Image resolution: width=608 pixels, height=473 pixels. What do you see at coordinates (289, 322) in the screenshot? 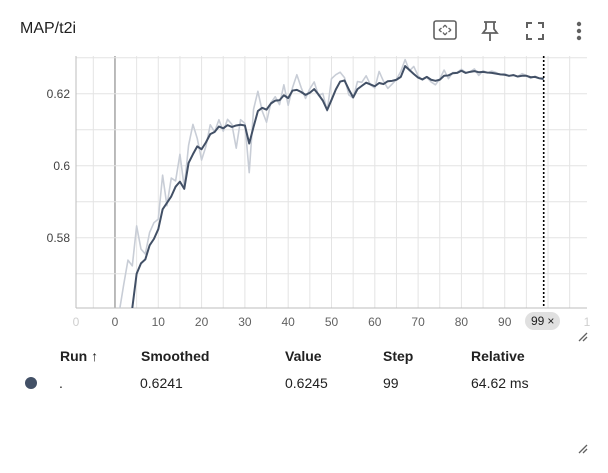
I see `x-tick-label: 40` at bounding box center [289, 322].